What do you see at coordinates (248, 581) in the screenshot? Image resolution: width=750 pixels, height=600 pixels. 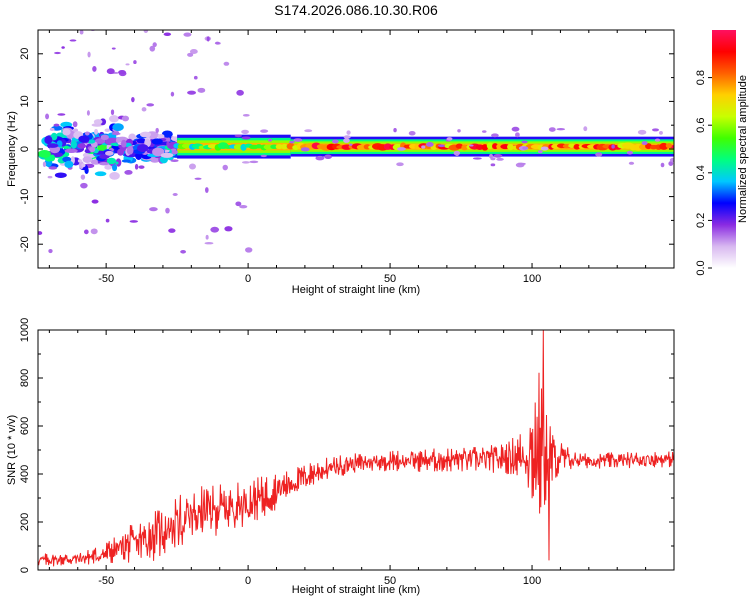 I see `x-tick-label: 0` at bounding box center [248, 581].